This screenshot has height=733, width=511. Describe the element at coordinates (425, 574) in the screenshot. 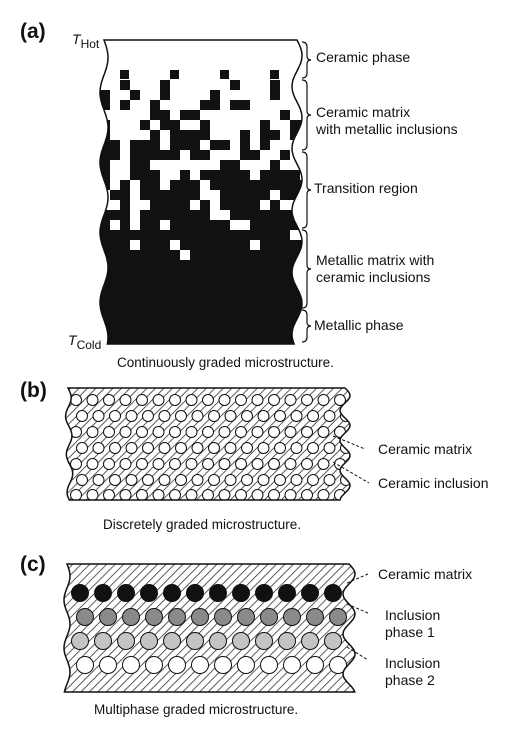

I see `annot-c-ceramic-matrix: Ceramic matrix` at that location.